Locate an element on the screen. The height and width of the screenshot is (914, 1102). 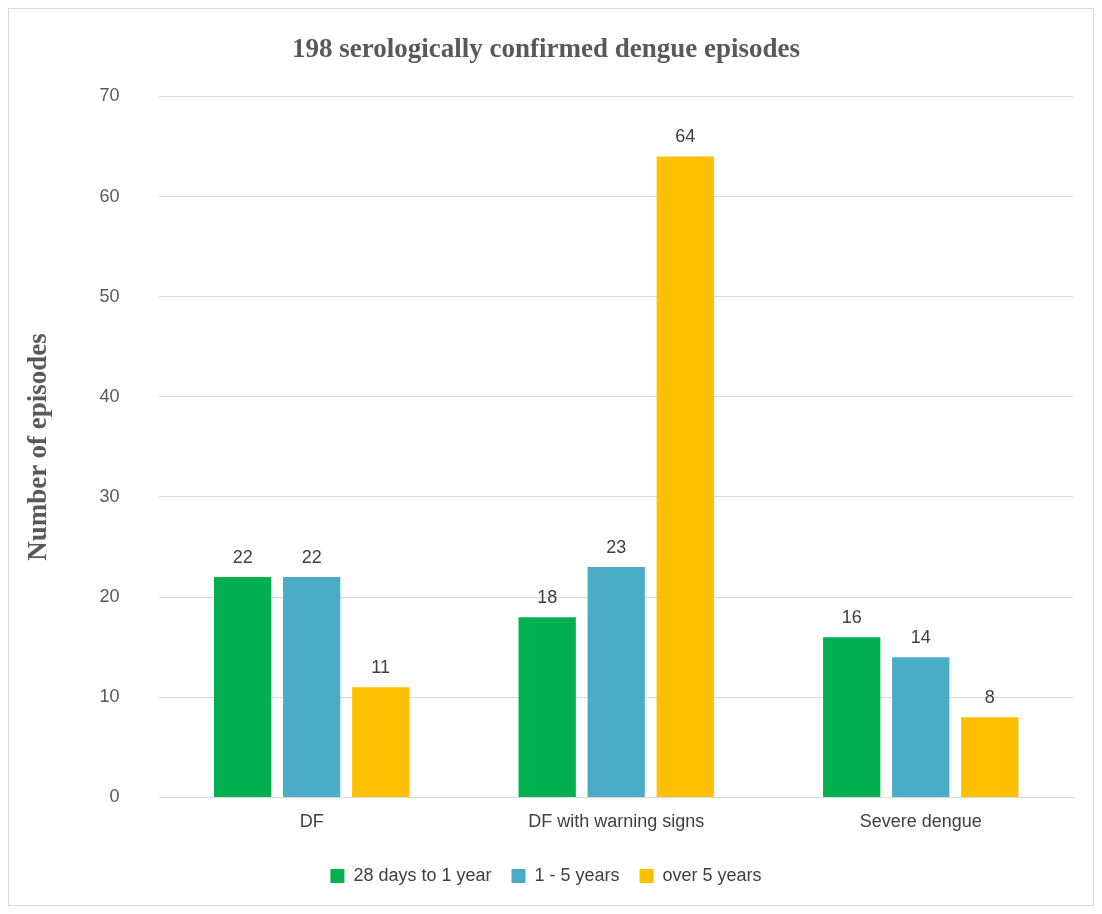
data-label: 23 is located at coordinates (616, 547).